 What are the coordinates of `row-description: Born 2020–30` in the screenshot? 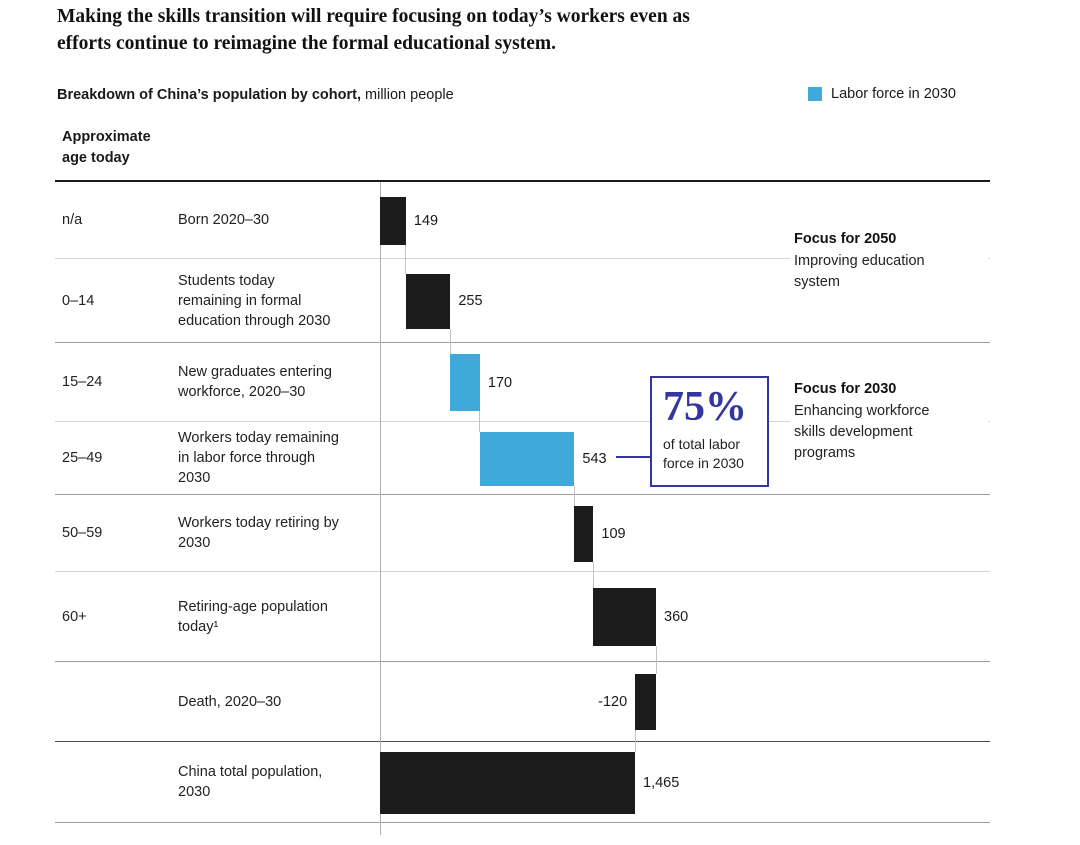 It's located at (224, 220).